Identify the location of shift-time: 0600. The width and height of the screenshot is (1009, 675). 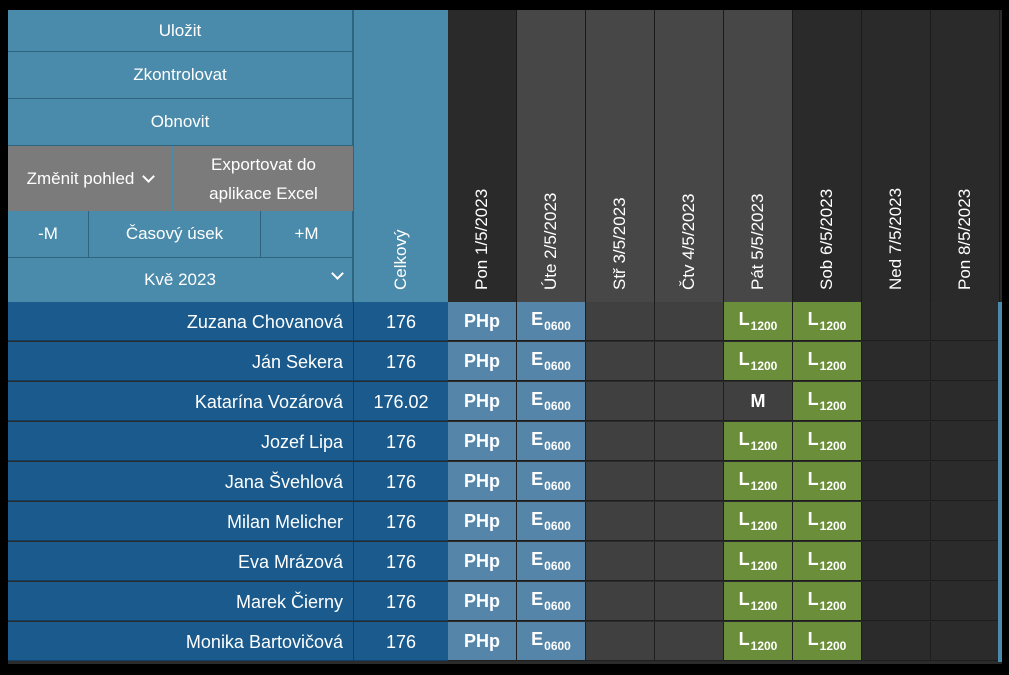
(557, 526).